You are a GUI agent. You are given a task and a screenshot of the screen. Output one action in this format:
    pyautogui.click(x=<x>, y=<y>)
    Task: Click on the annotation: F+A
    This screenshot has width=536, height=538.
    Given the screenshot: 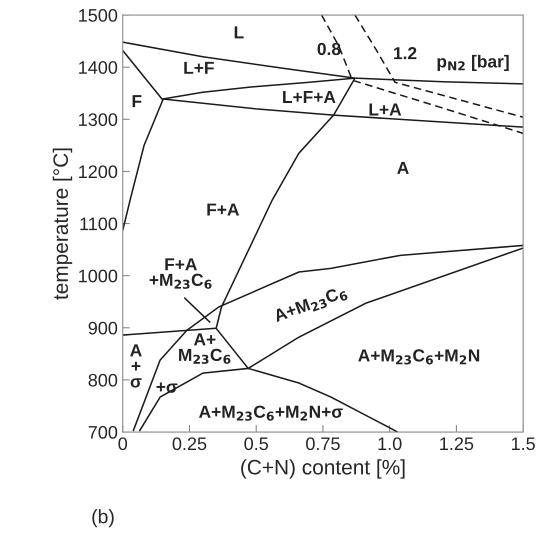 What is the action you would take?
    pyautogui.click(x=223, y=210)
    